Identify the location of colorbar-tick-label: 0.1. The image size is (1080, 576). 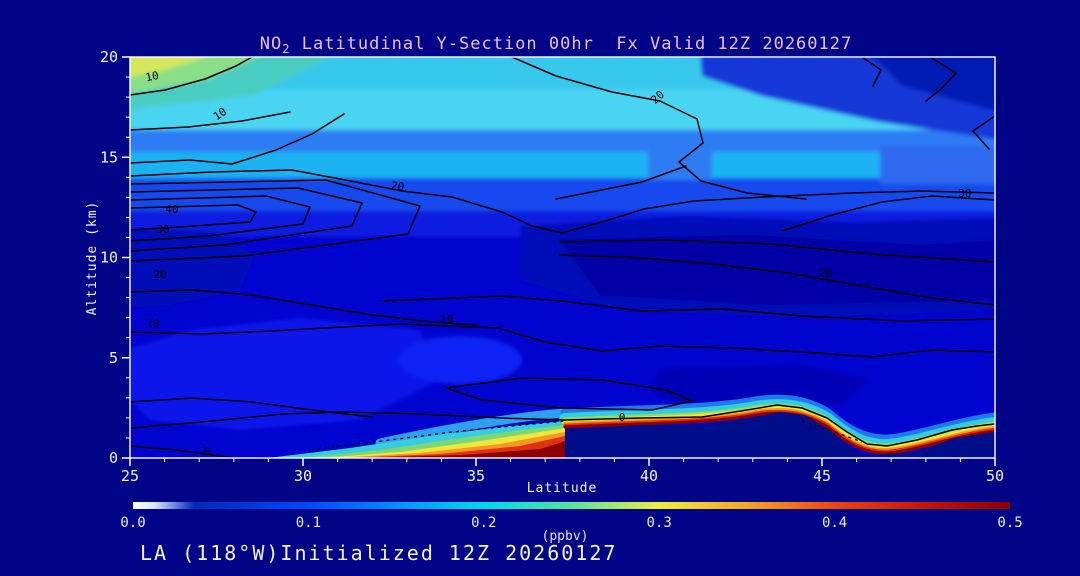
(308, 523).